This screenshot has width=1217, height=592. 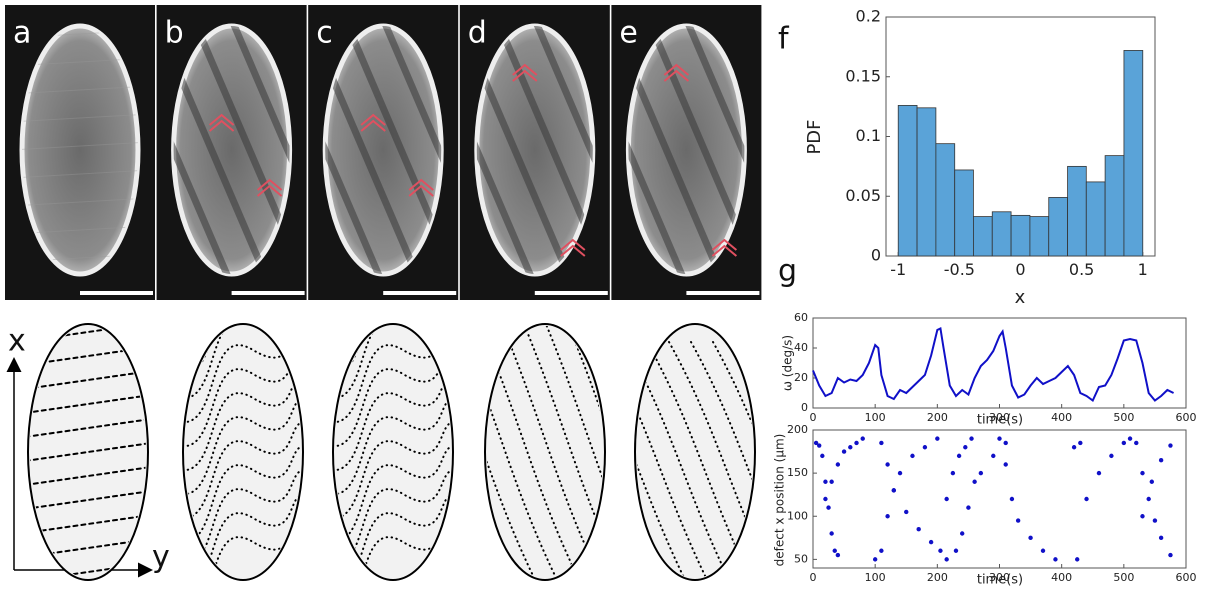 I want to click on y-tick-label: 0, so click(x=804, y=407).